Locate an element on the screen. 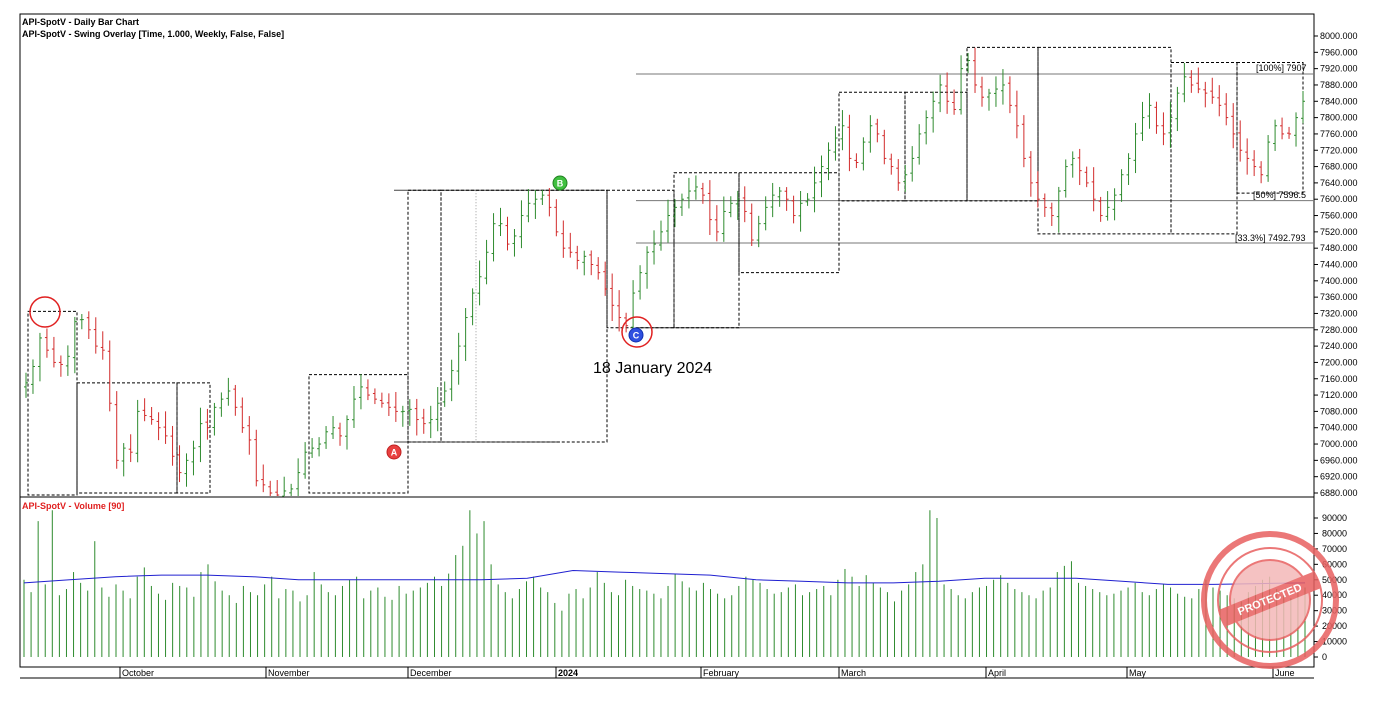 This screenshot has height=703, width=1394. price-tick-label: 7600.000 is located at coordinates (1339, 199).